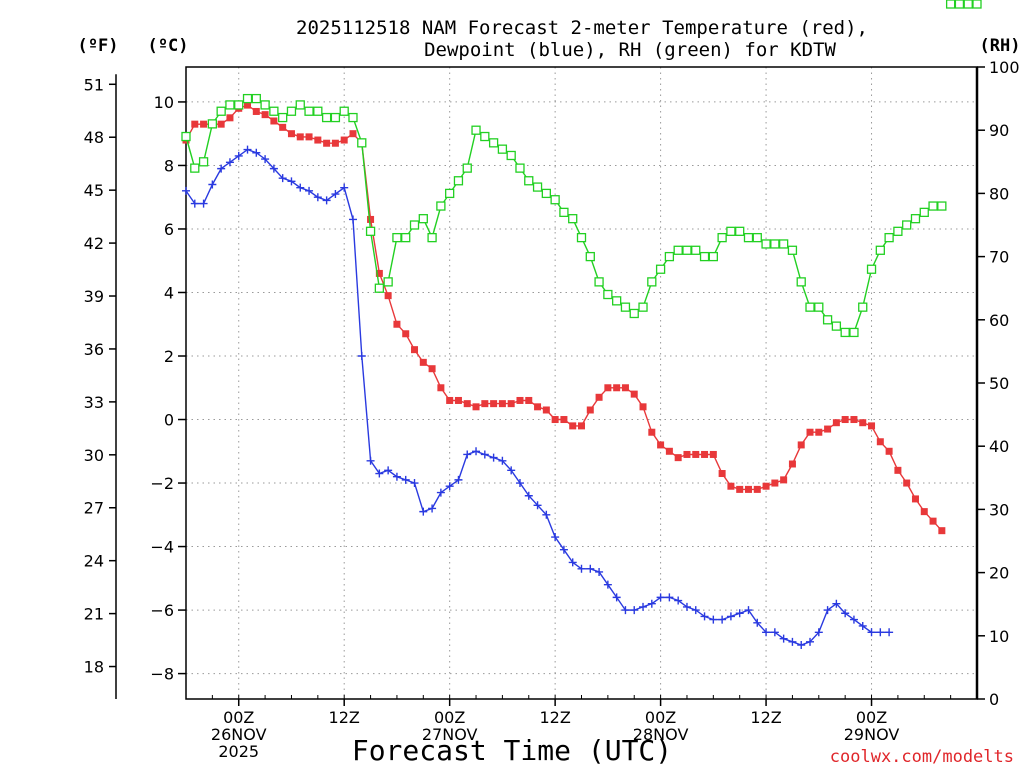 The width and height of the screenshot is (1024, 768). Describe the element at coordinates (999, 257) in the screenshot. I see `rh-tick-label: 70` at that location.